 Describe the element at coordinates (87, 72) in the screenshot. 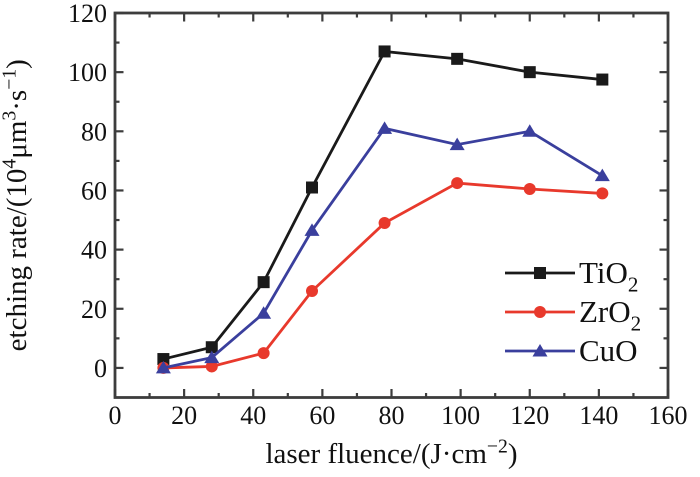

I see `y-tick-label: 100` at that location.